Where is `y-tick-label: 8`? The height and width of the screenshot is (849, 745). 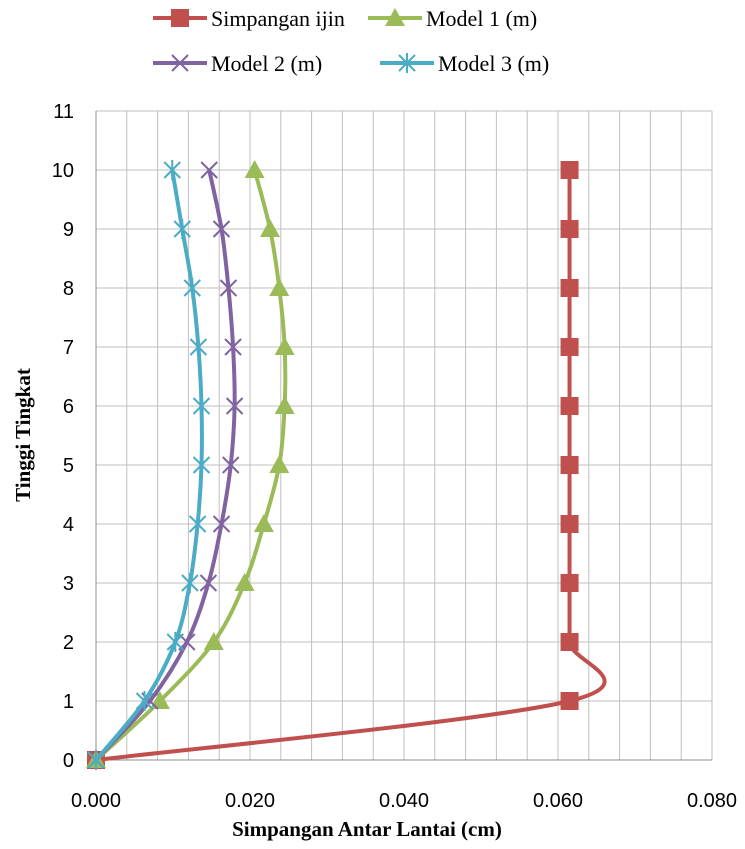
y-tick-label: 8 is located at coordinates (68, 289).